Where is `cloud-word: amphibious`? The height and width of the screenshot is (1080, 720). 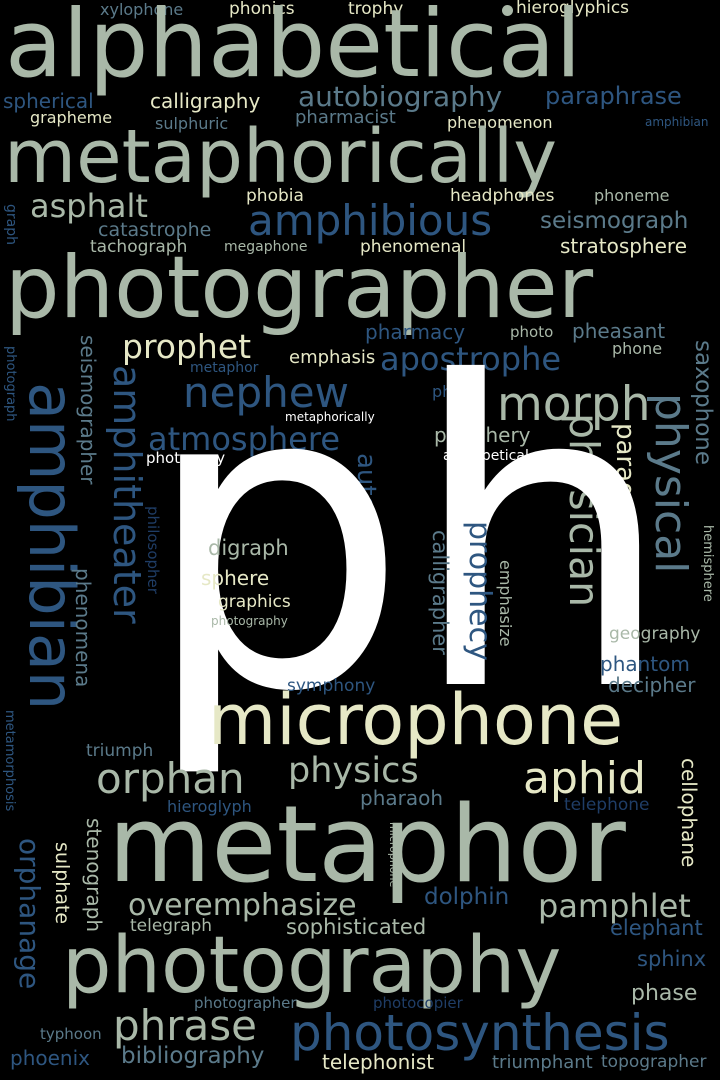 cloud-word: amphibious is located at coordinates (370, 220).